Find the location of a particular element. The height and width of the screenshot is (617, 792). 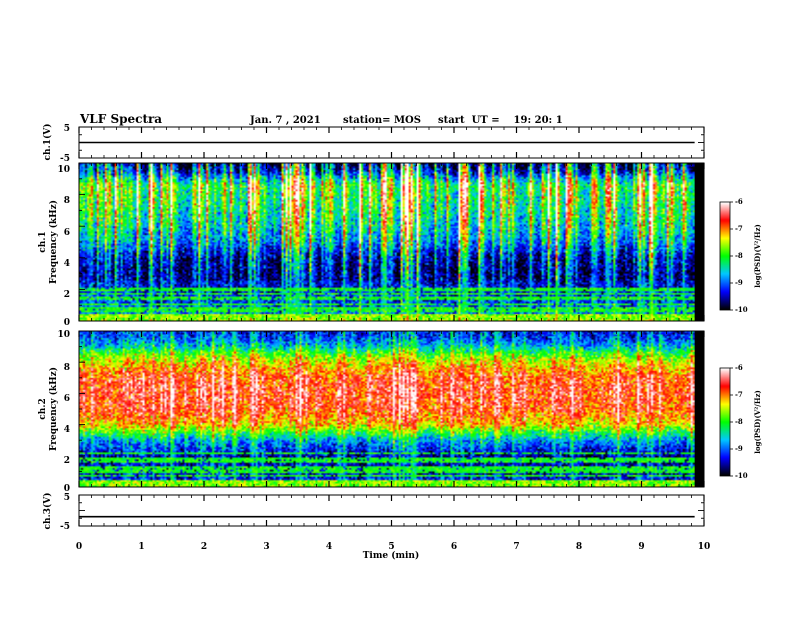

x-axis-tick-labels: 0 1 2 3 4 5 6 7 8 9 10 is located at coordinates (393, 547).